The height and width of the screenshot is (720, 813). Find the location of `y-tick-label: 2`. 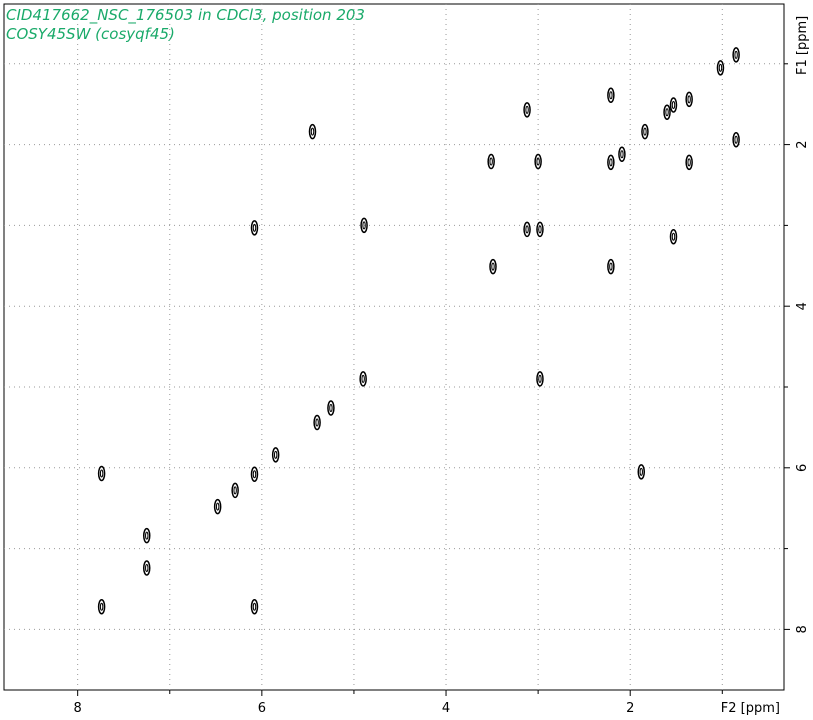

y-tick-label: 2 is located at coordinates (802, 144).